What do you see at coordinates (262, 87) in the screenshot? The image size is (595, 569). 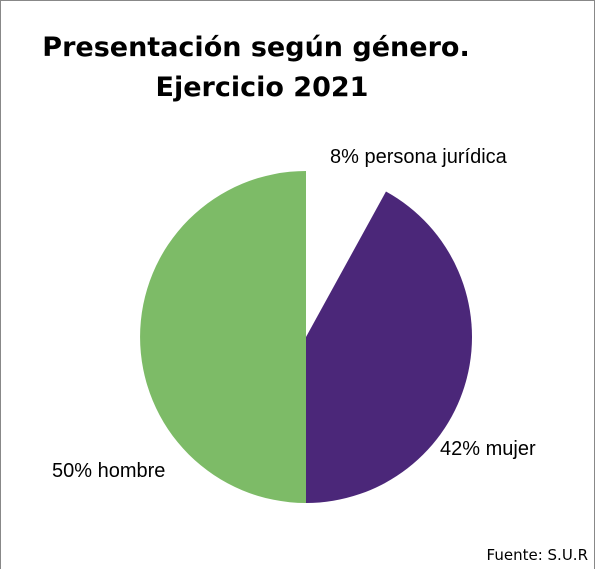 I see `chart-title: Ejercicio 2021` at bounding box center [262, 87].